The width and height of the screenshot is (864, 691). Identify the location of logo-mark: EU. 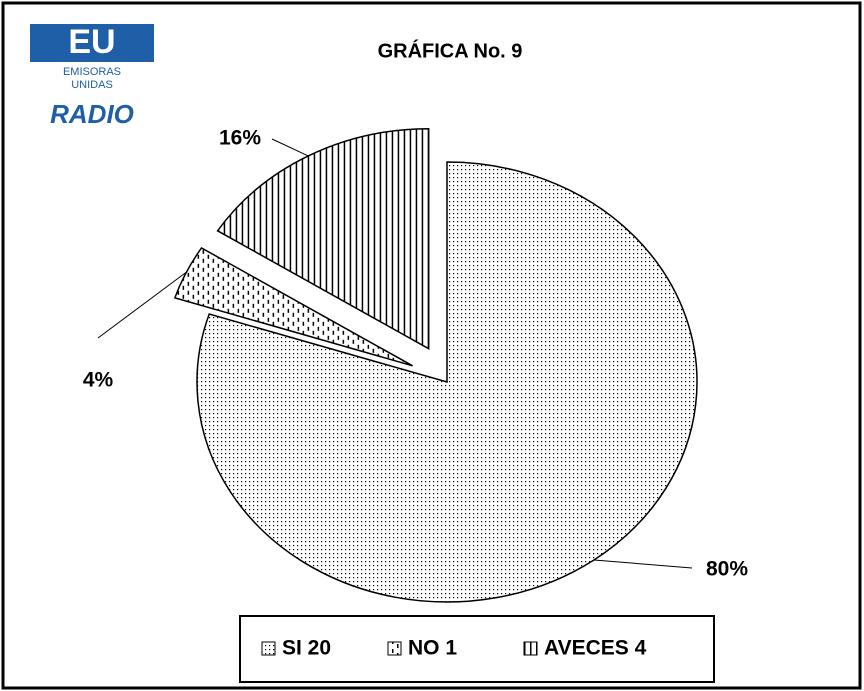
(91, 42).